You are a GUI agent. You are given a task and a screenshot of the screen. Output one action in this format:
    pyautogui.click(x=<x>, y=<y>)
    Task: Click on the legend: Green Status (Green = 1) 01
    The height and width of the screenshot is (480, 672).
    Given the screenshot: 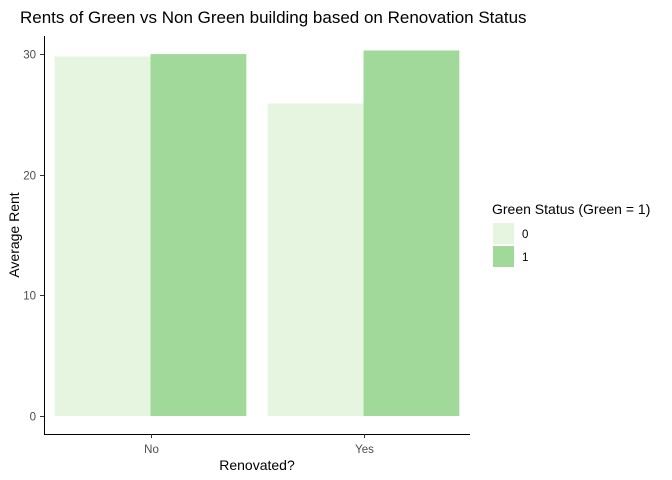 What is the action you would take?
    pyautogui.click(x=571, y=234)
    